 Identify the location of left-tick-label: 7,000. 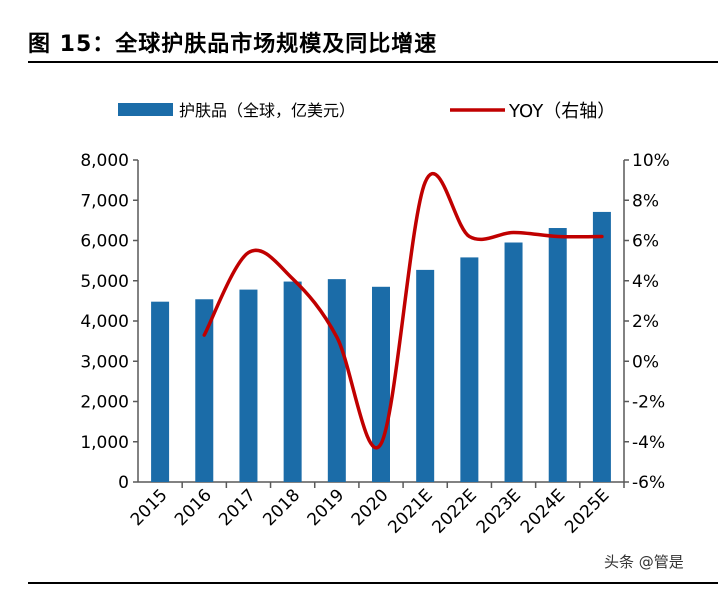
(104, 201).